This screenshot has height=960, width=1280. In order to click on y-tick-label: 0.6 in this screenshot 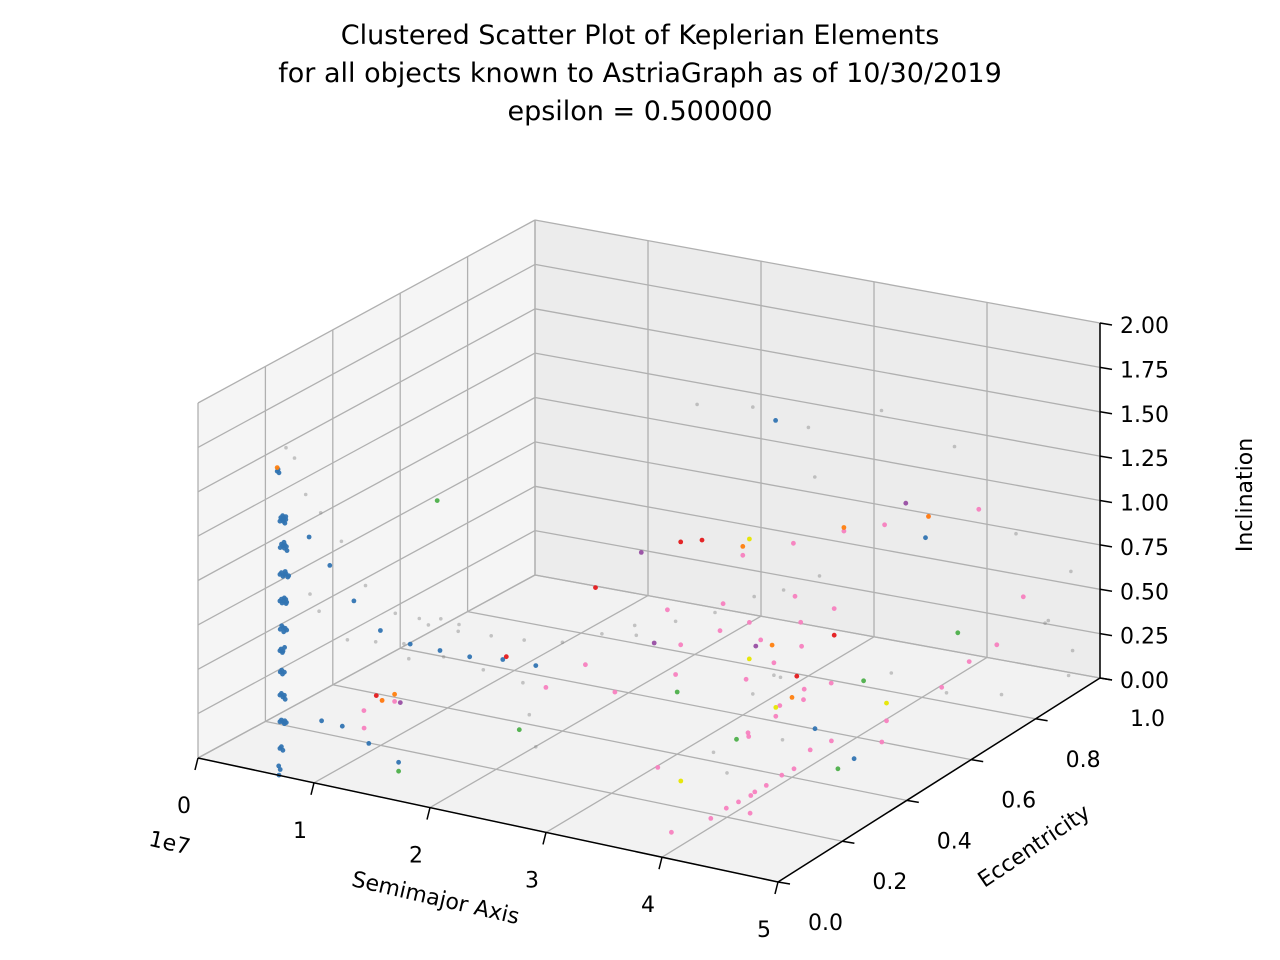, I will do `click(1018, 801)`.